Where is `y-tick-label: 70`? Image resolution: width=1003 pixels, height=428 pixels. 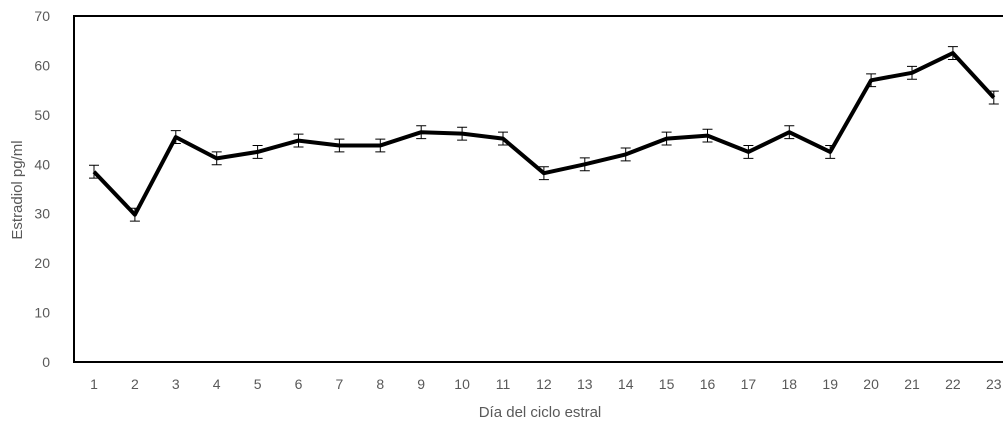 y-tick-label: 70 is located at coordinates (42, 16).